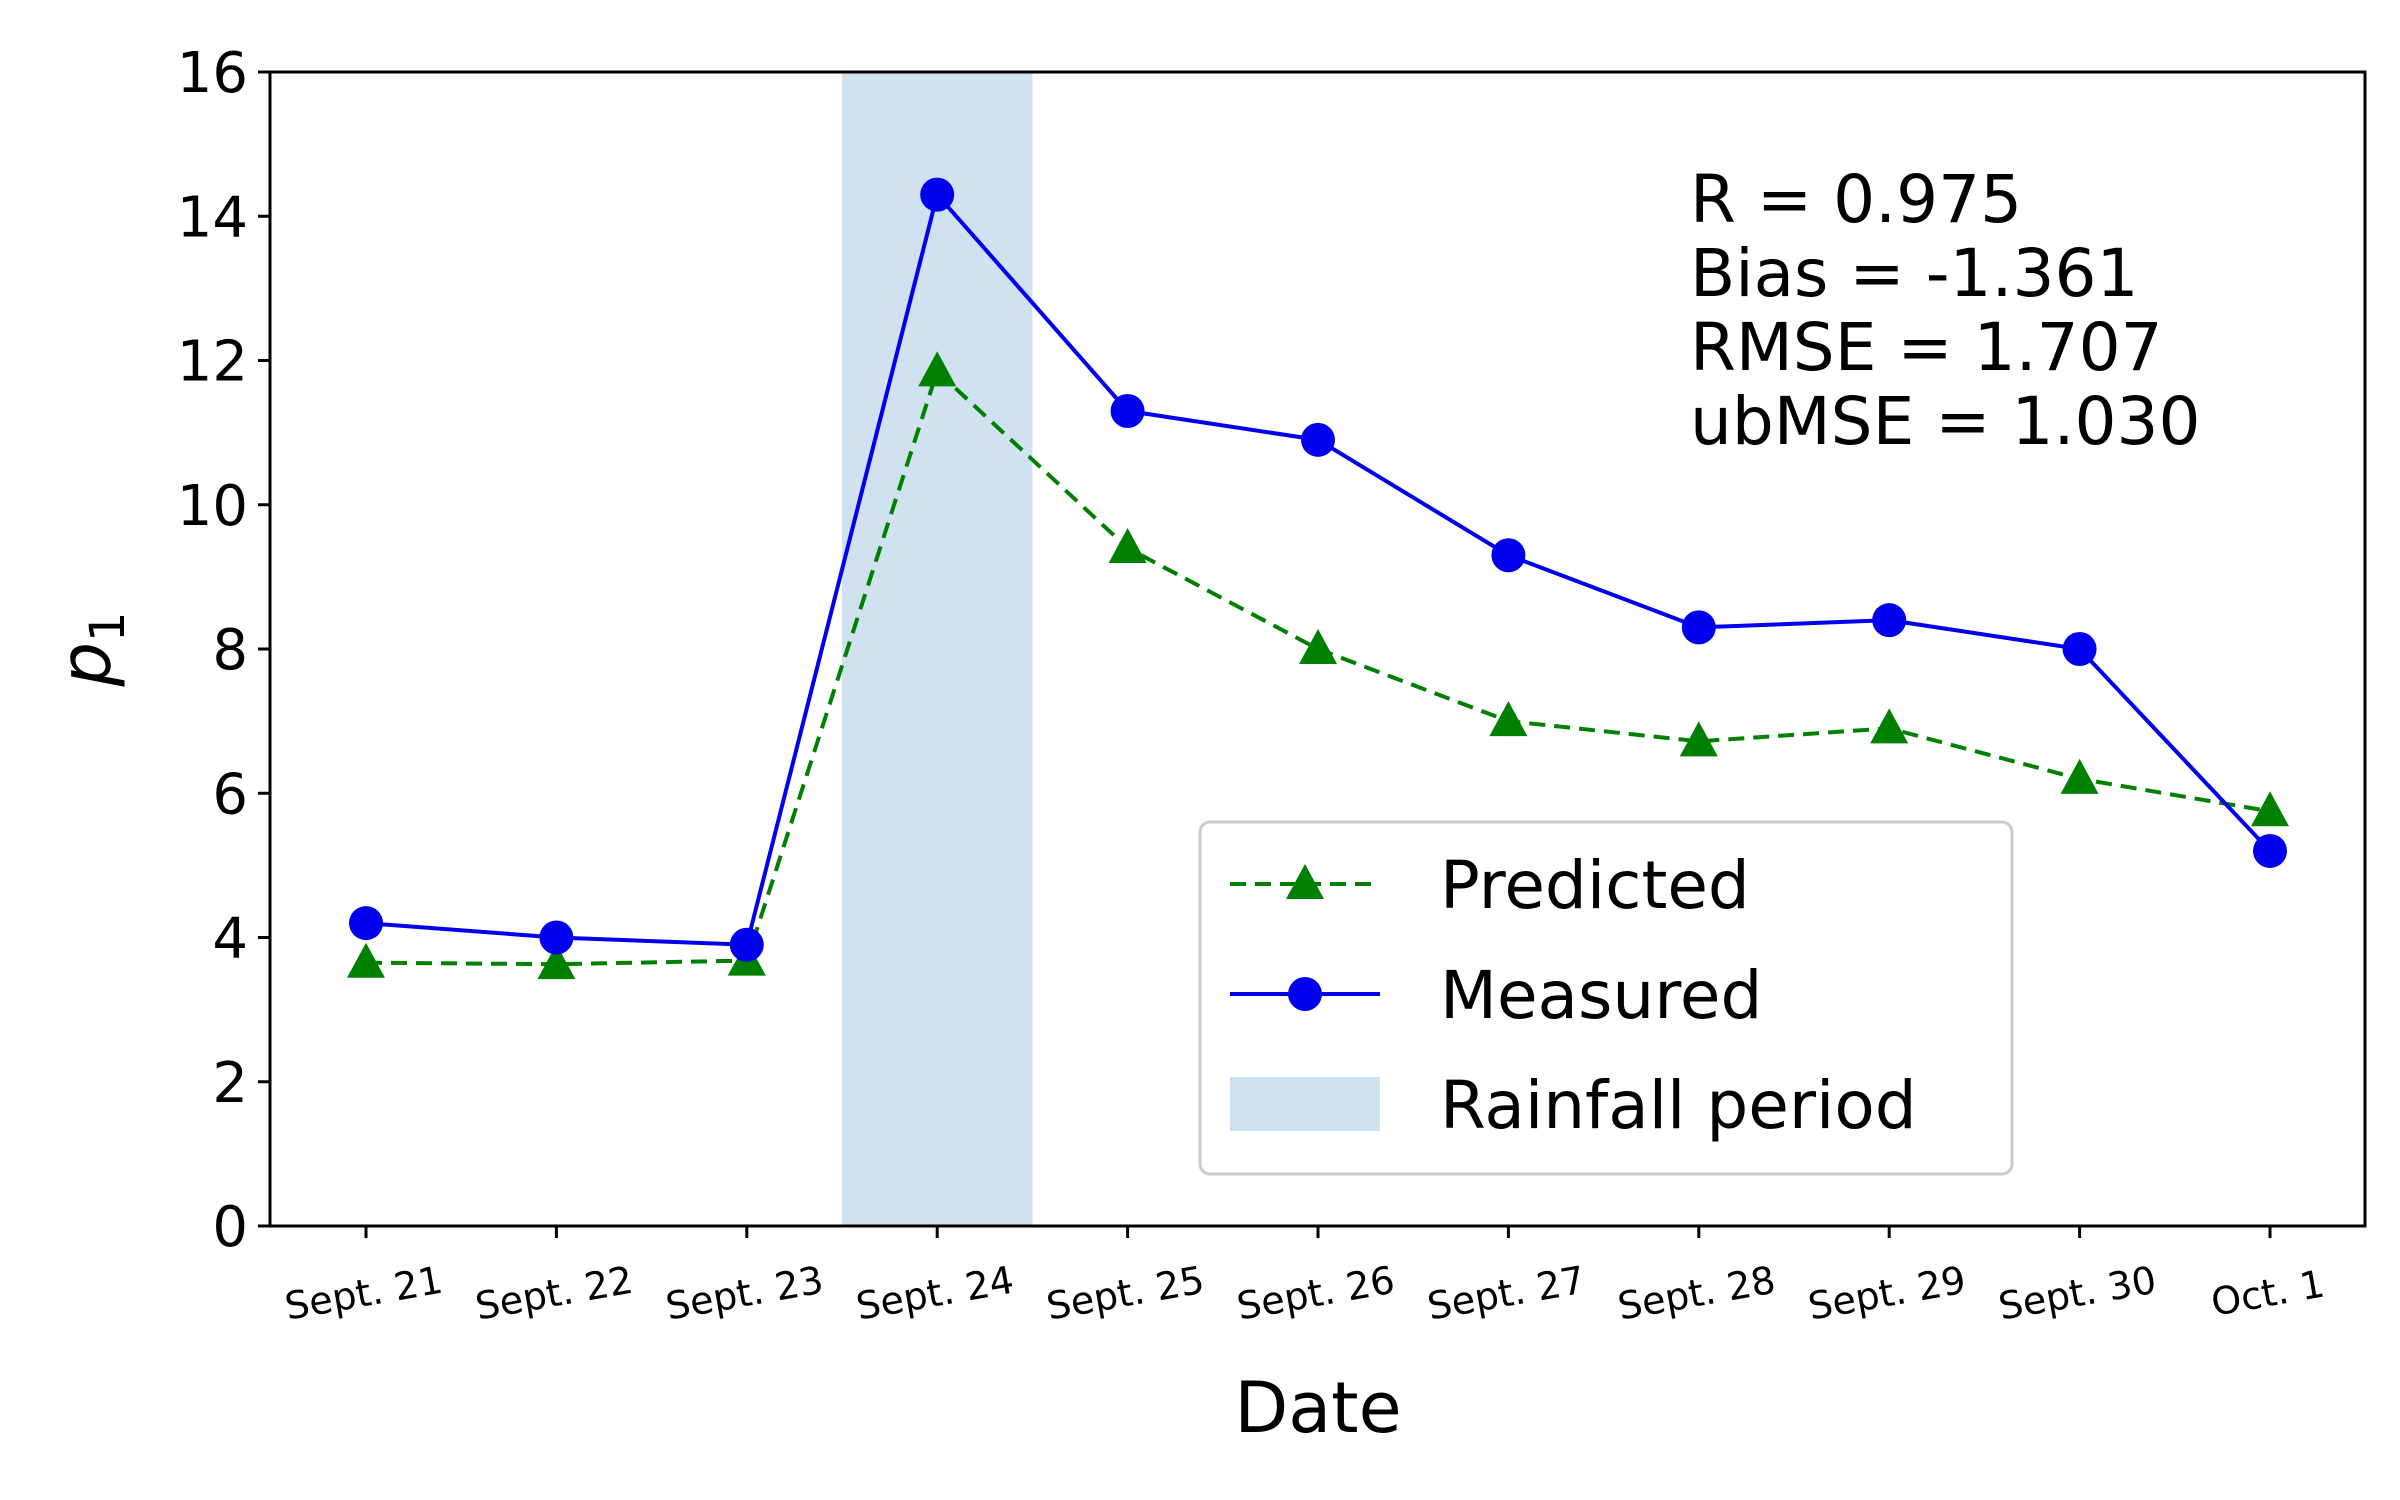 This screenshot has width=2400, height=1500. Describe the element at coordinates (1316, 1293) in the screenshot. I see `x-tick-label: Sept. 26` at that location.